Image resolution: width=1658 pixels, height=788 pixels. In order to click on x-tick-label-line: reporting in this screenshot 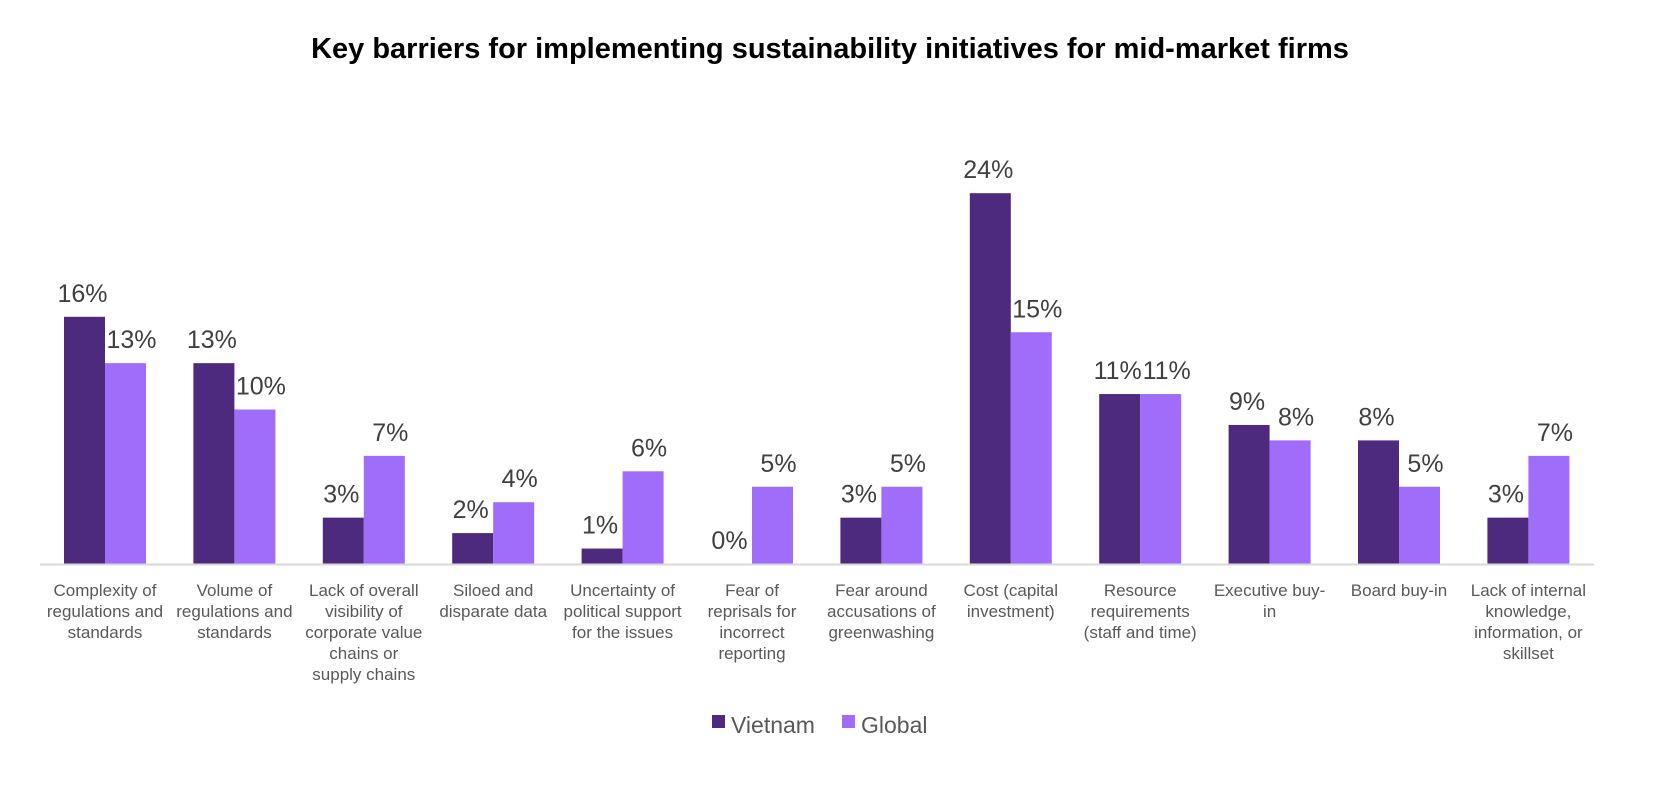, I will do `click(751, 653)`.